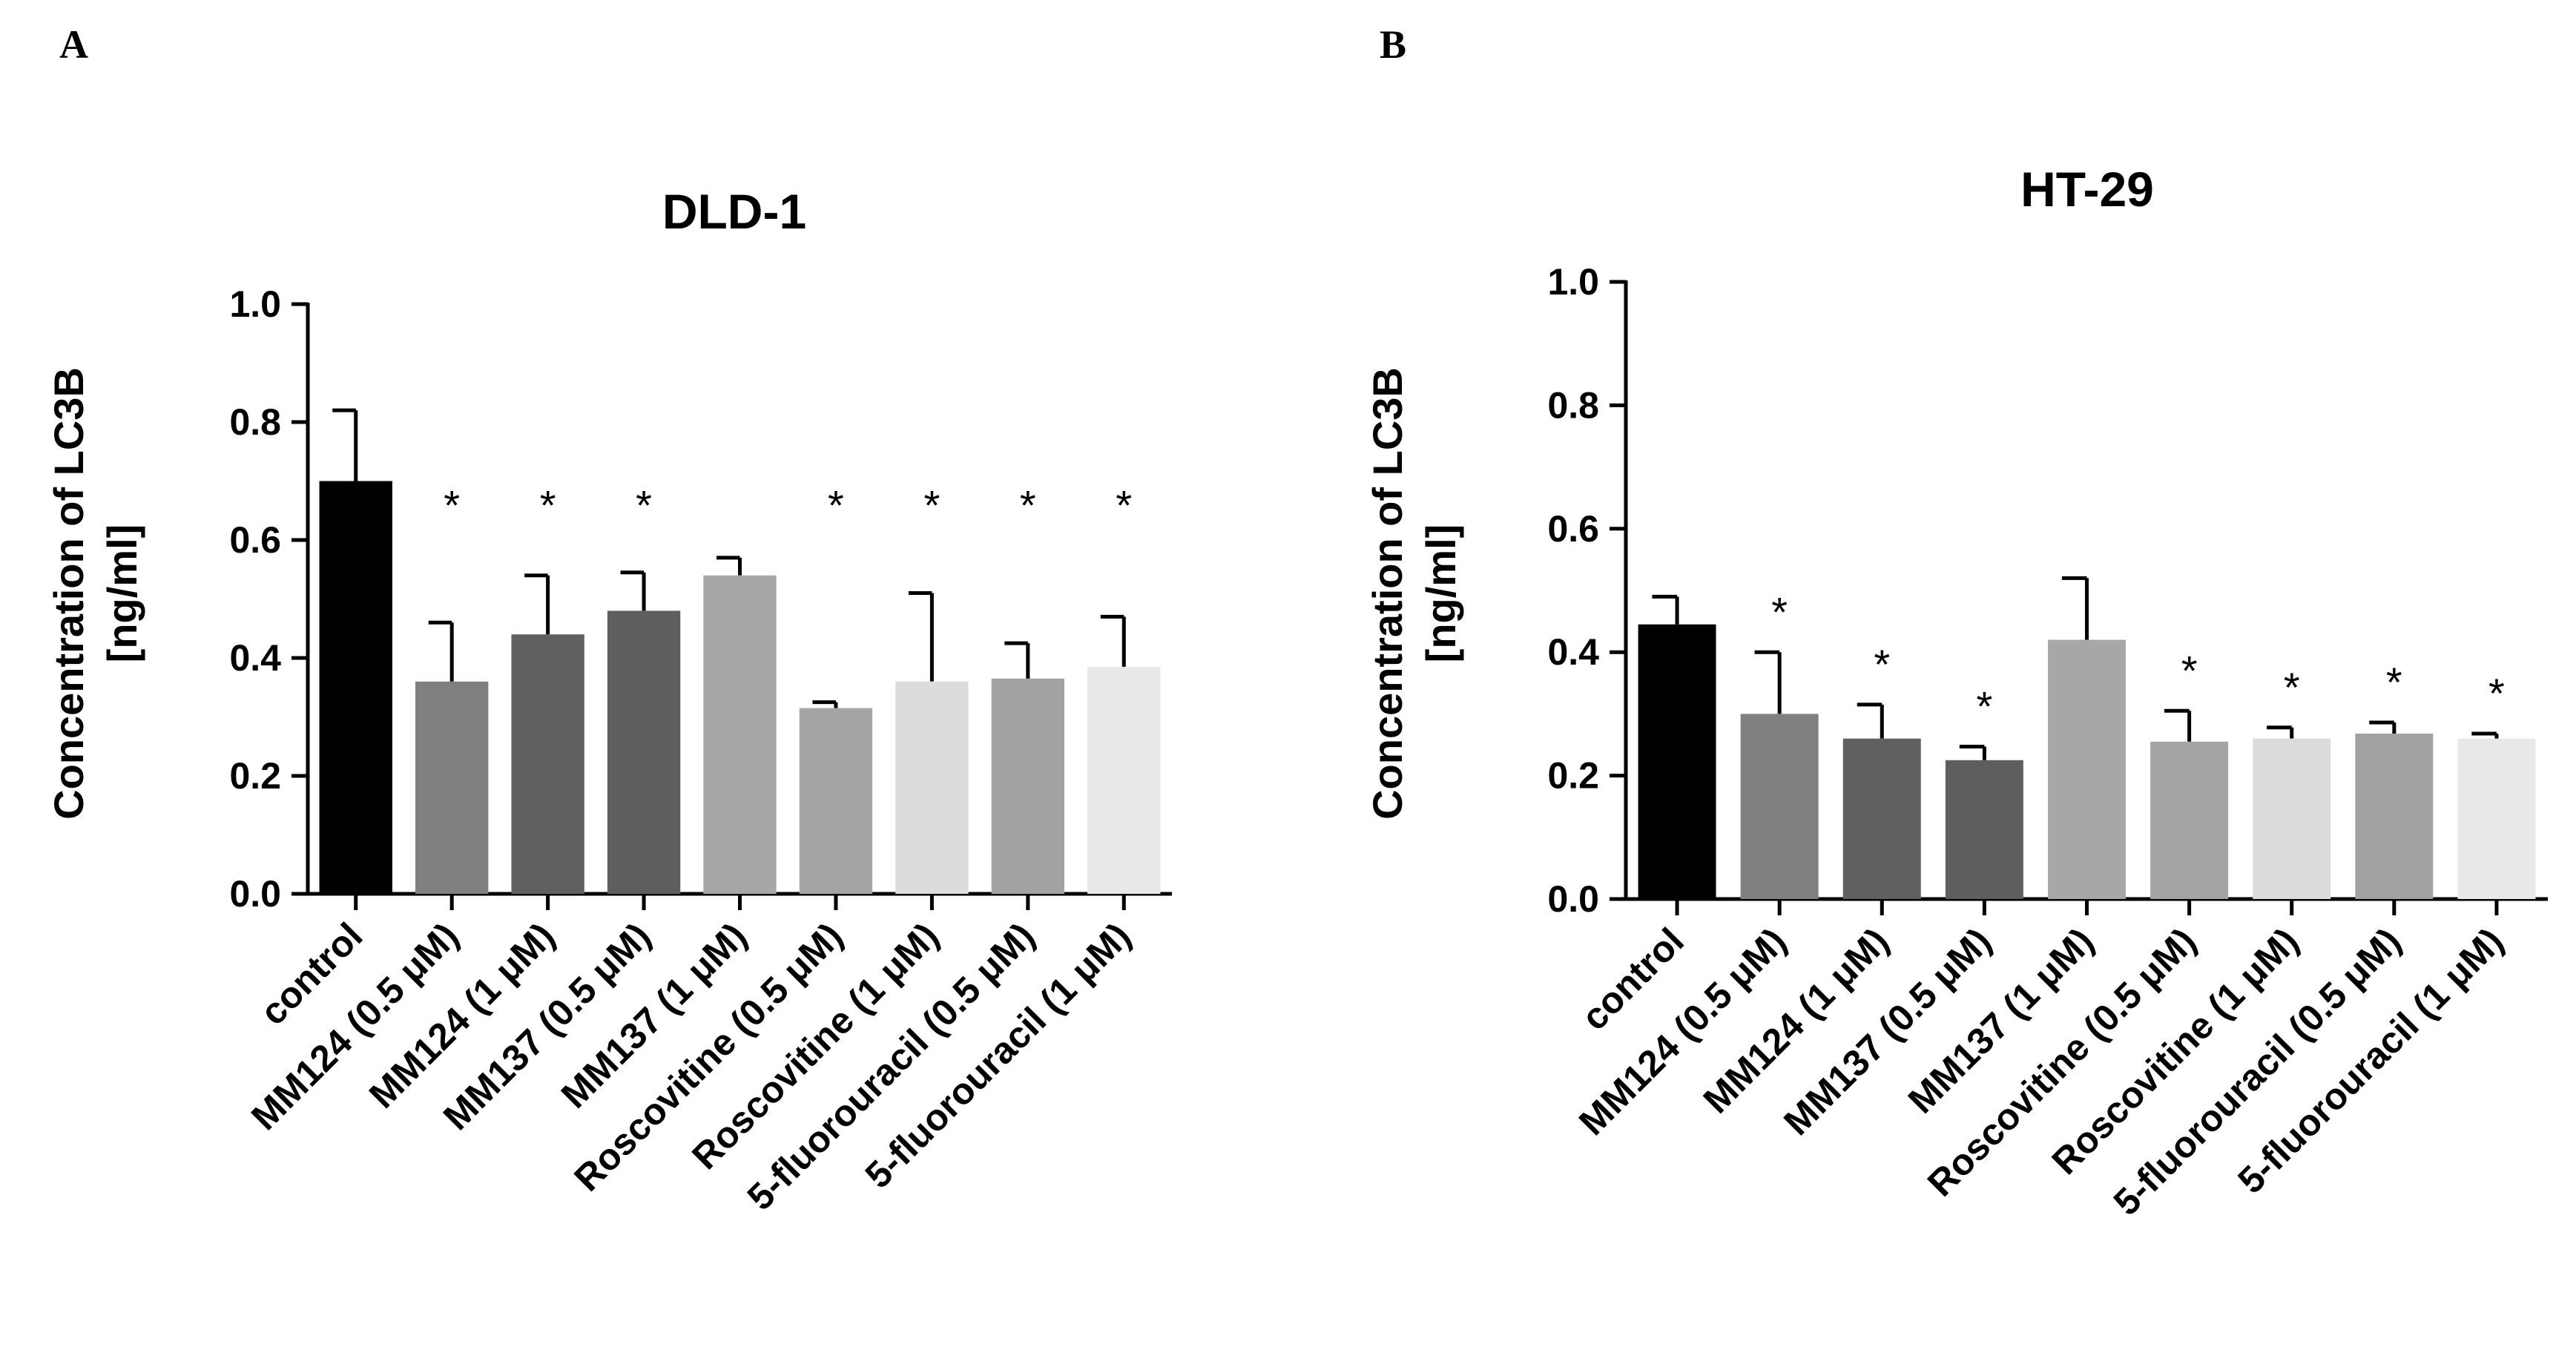 This screenshot has width=2576, height=1353. Describe the element at coordinates (1797, 1020) in the screenshot. I see `x-tick-label: MM124 (1 μM)` at that location.